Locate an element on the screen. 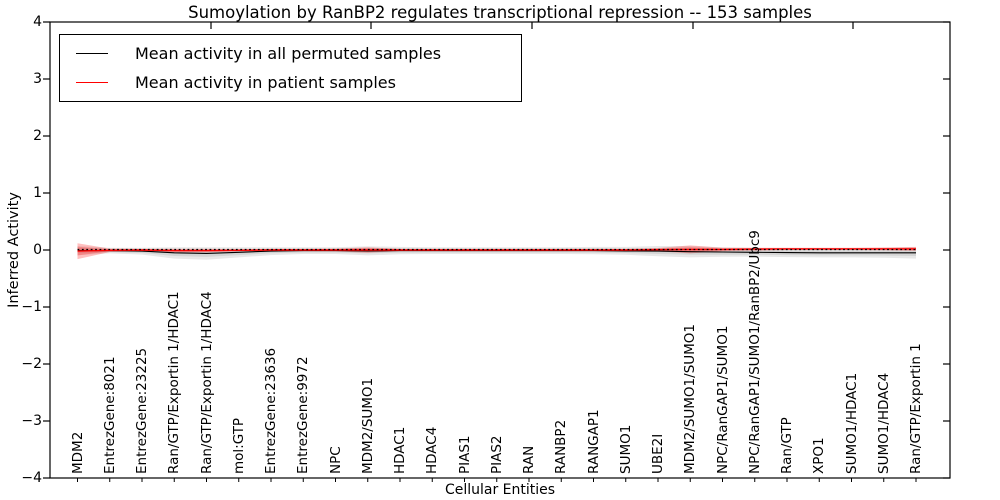 This screenshot has width=1000, height=500. y-tick-label: −3 is located at coordinates (31, 421).